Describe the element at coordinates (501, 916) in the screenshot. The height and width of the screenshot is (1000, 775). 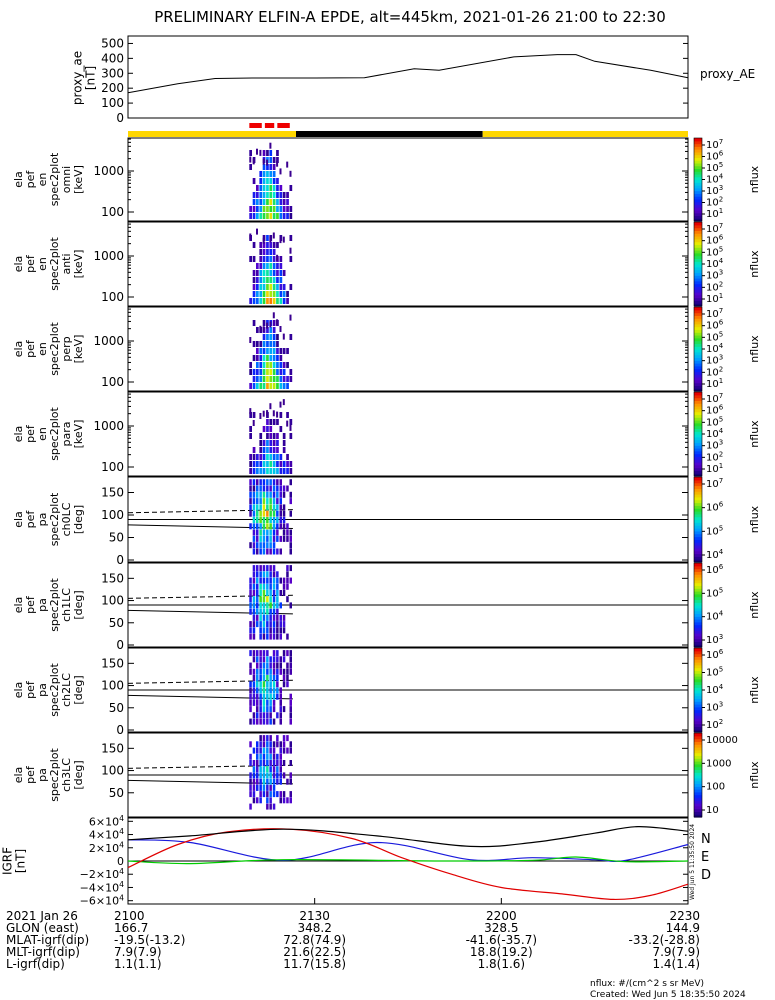
I see `x-axis-value: 2200` at that location.